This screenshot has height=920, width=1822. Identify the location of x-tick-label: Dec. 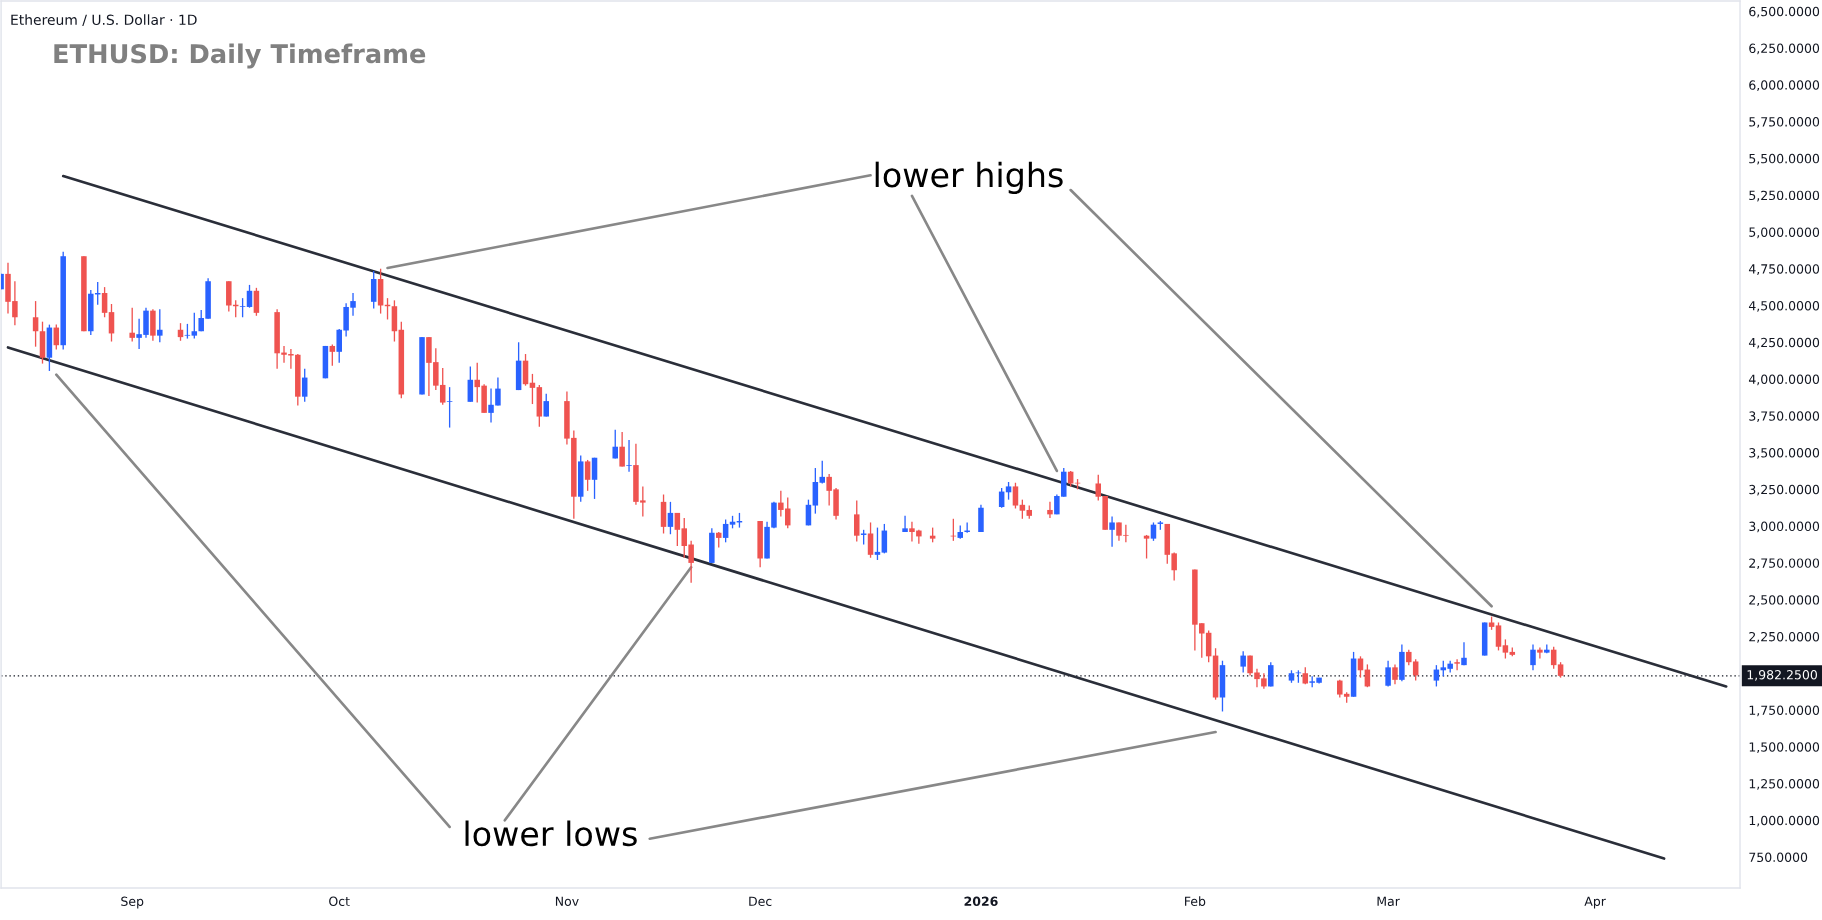
(760, 901).